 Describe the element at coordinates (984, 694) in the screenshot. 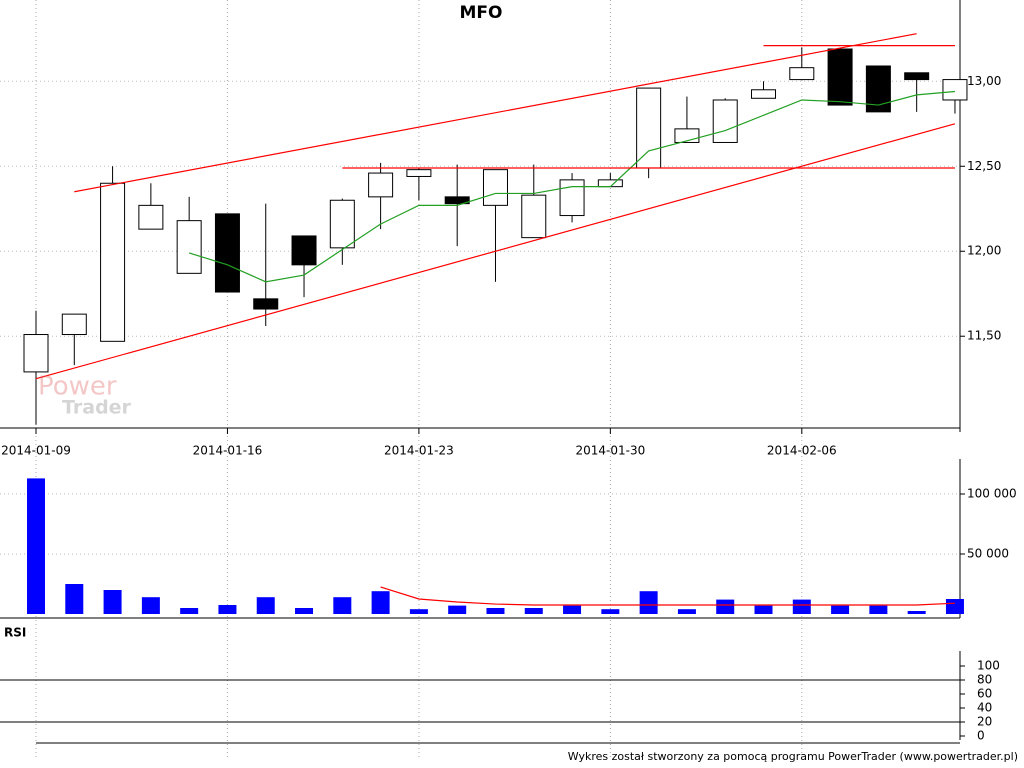

I see `y-tick-label: 60` at that location.